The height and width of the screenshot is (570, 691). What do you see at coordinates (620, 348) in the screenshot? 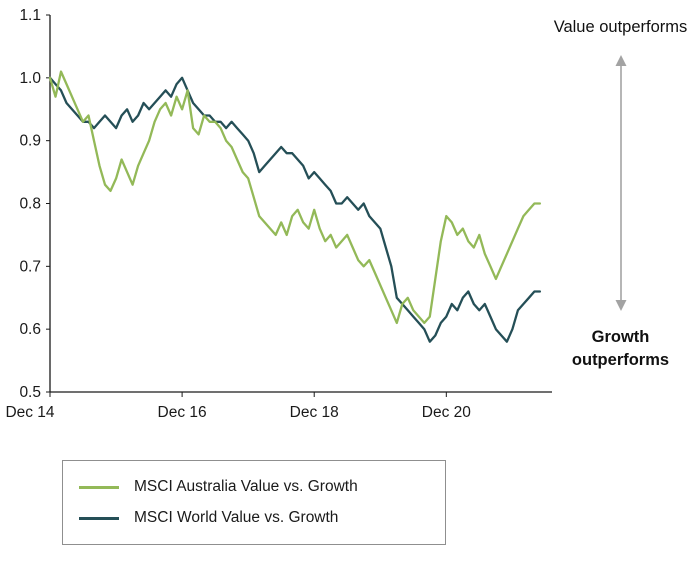
I see `growth-outperforms-label: Growth outperforms` at bounding box center [620, 348].